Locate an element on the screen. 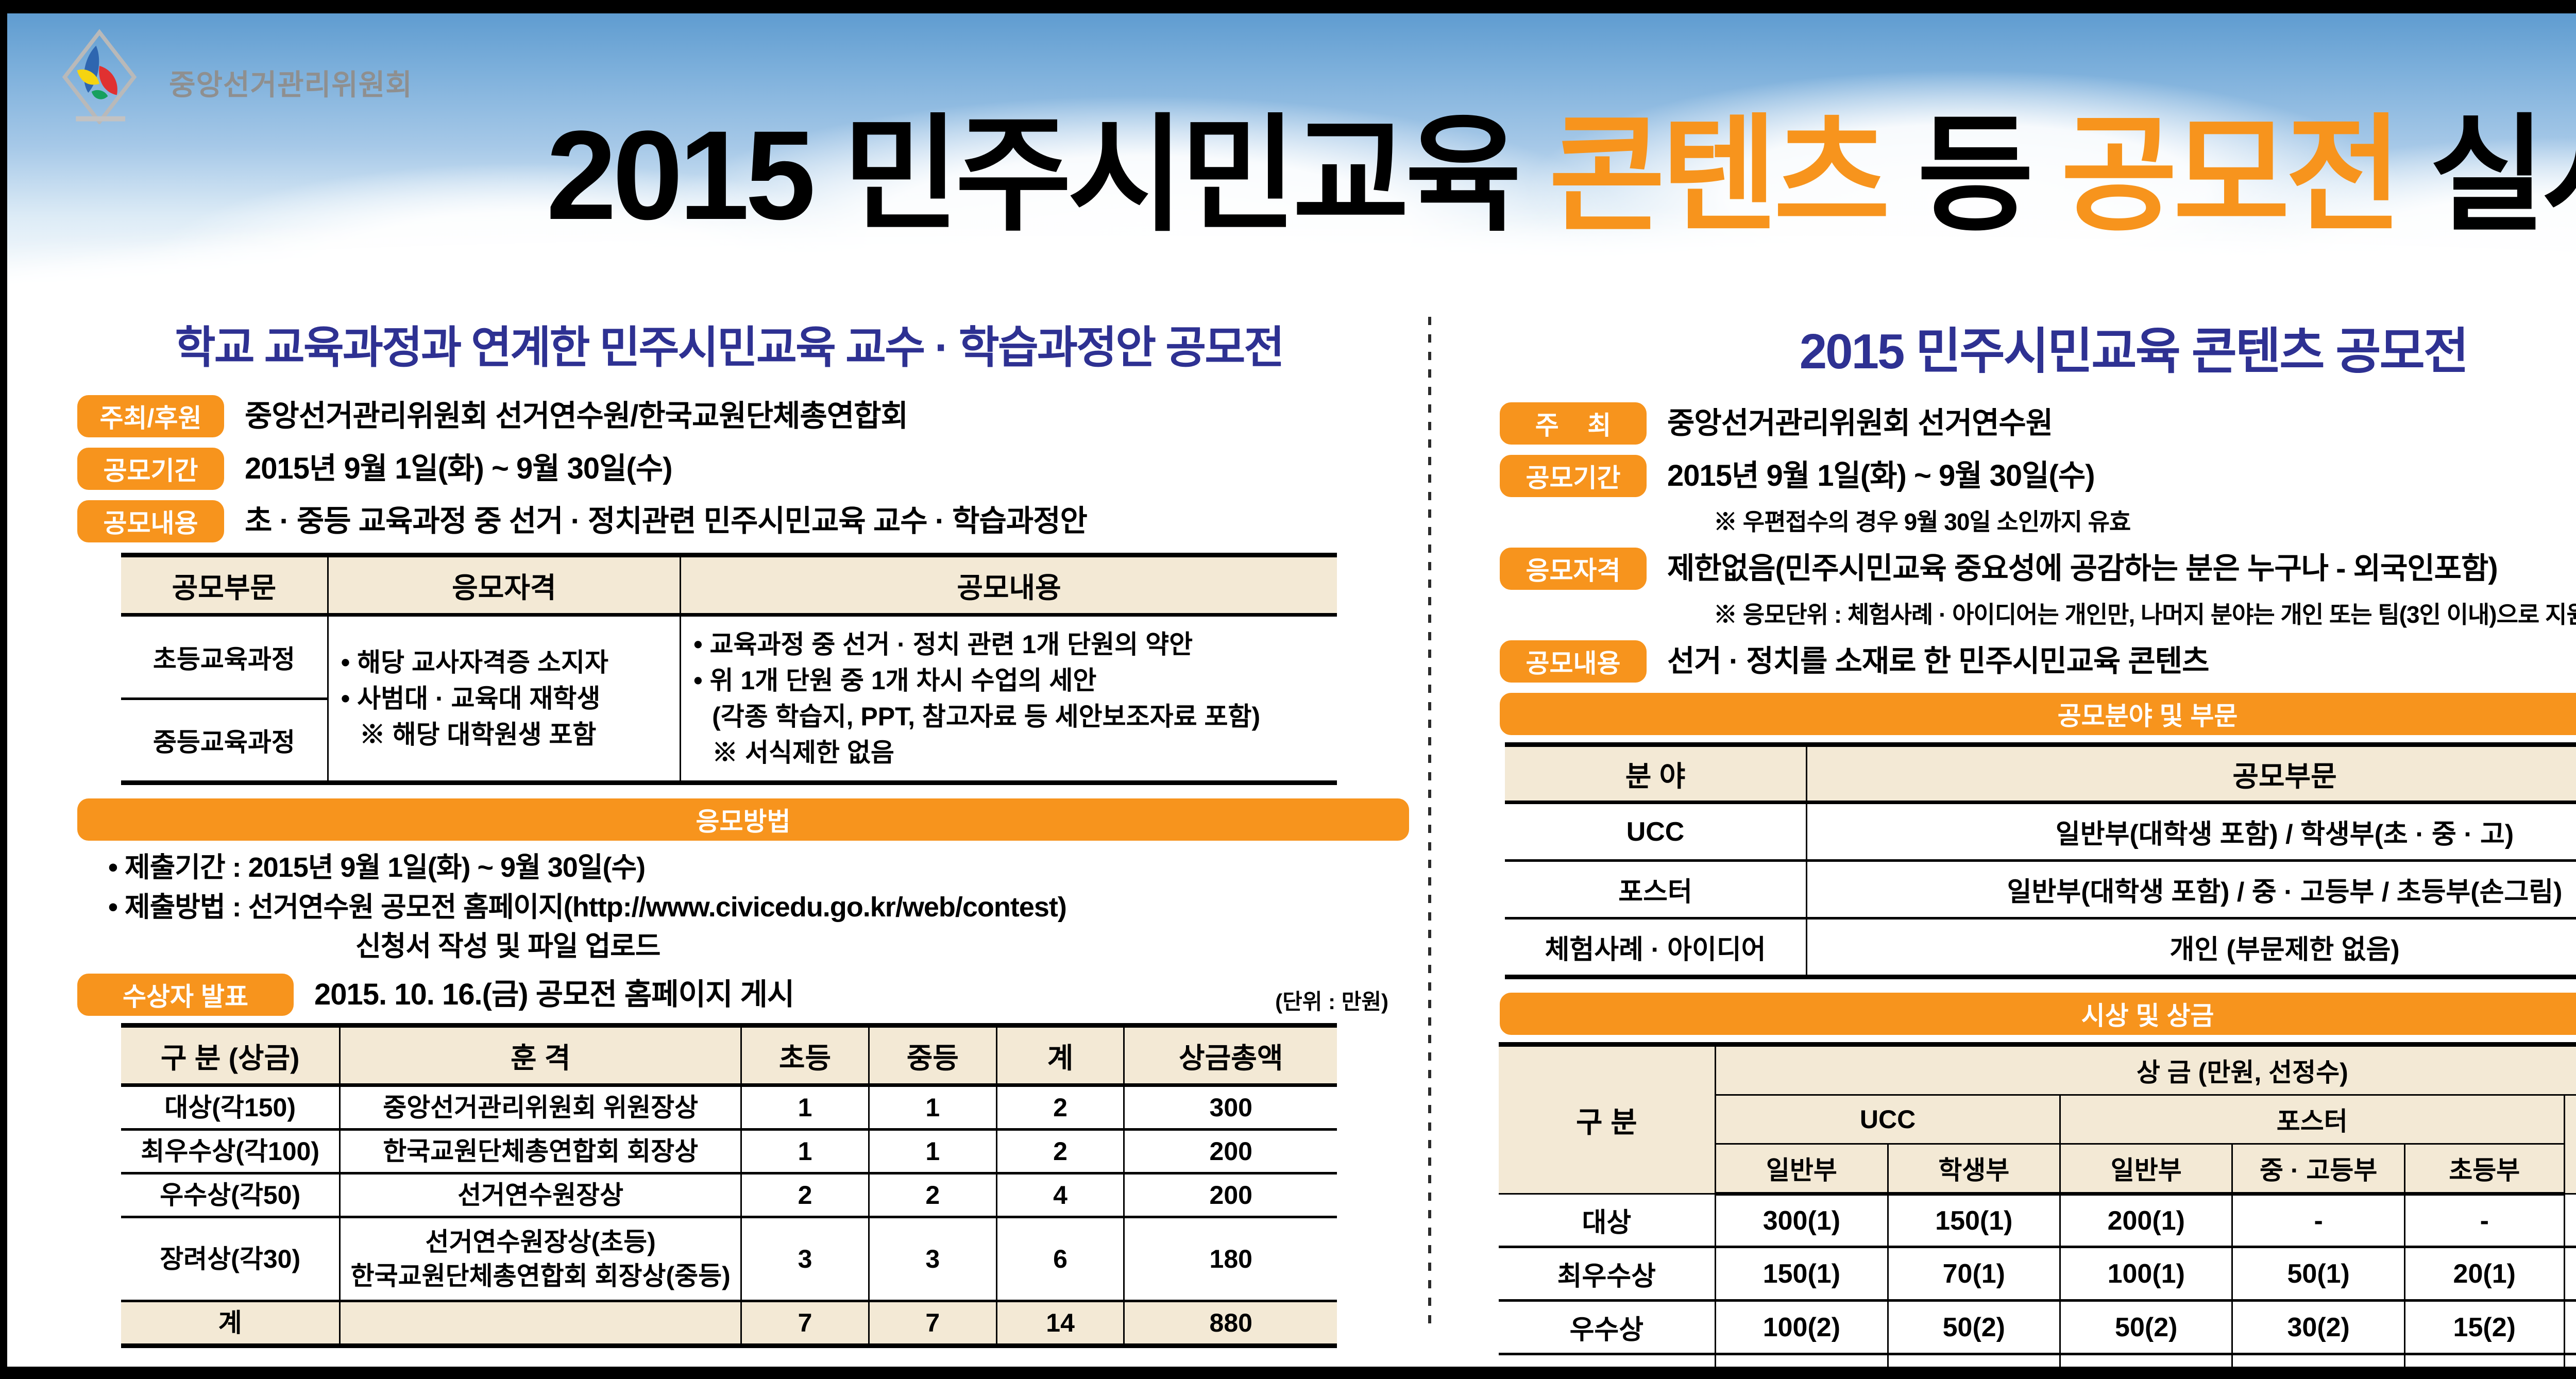 This screenshot has width=2576, height=1379. period-note: ※ 우편접수의 경우 9월 30일 소인까지 유효 is located at coordinates (1922, 521).